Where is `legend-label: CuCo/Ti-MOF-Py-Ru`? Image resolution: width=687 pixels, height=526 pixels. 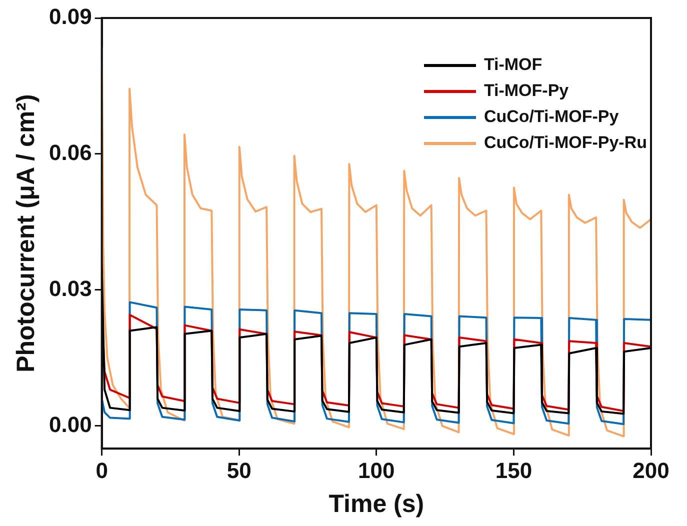 legend-label: CuCo/Ti-MOF-Py-Ru is located at coordinates (565, 143).